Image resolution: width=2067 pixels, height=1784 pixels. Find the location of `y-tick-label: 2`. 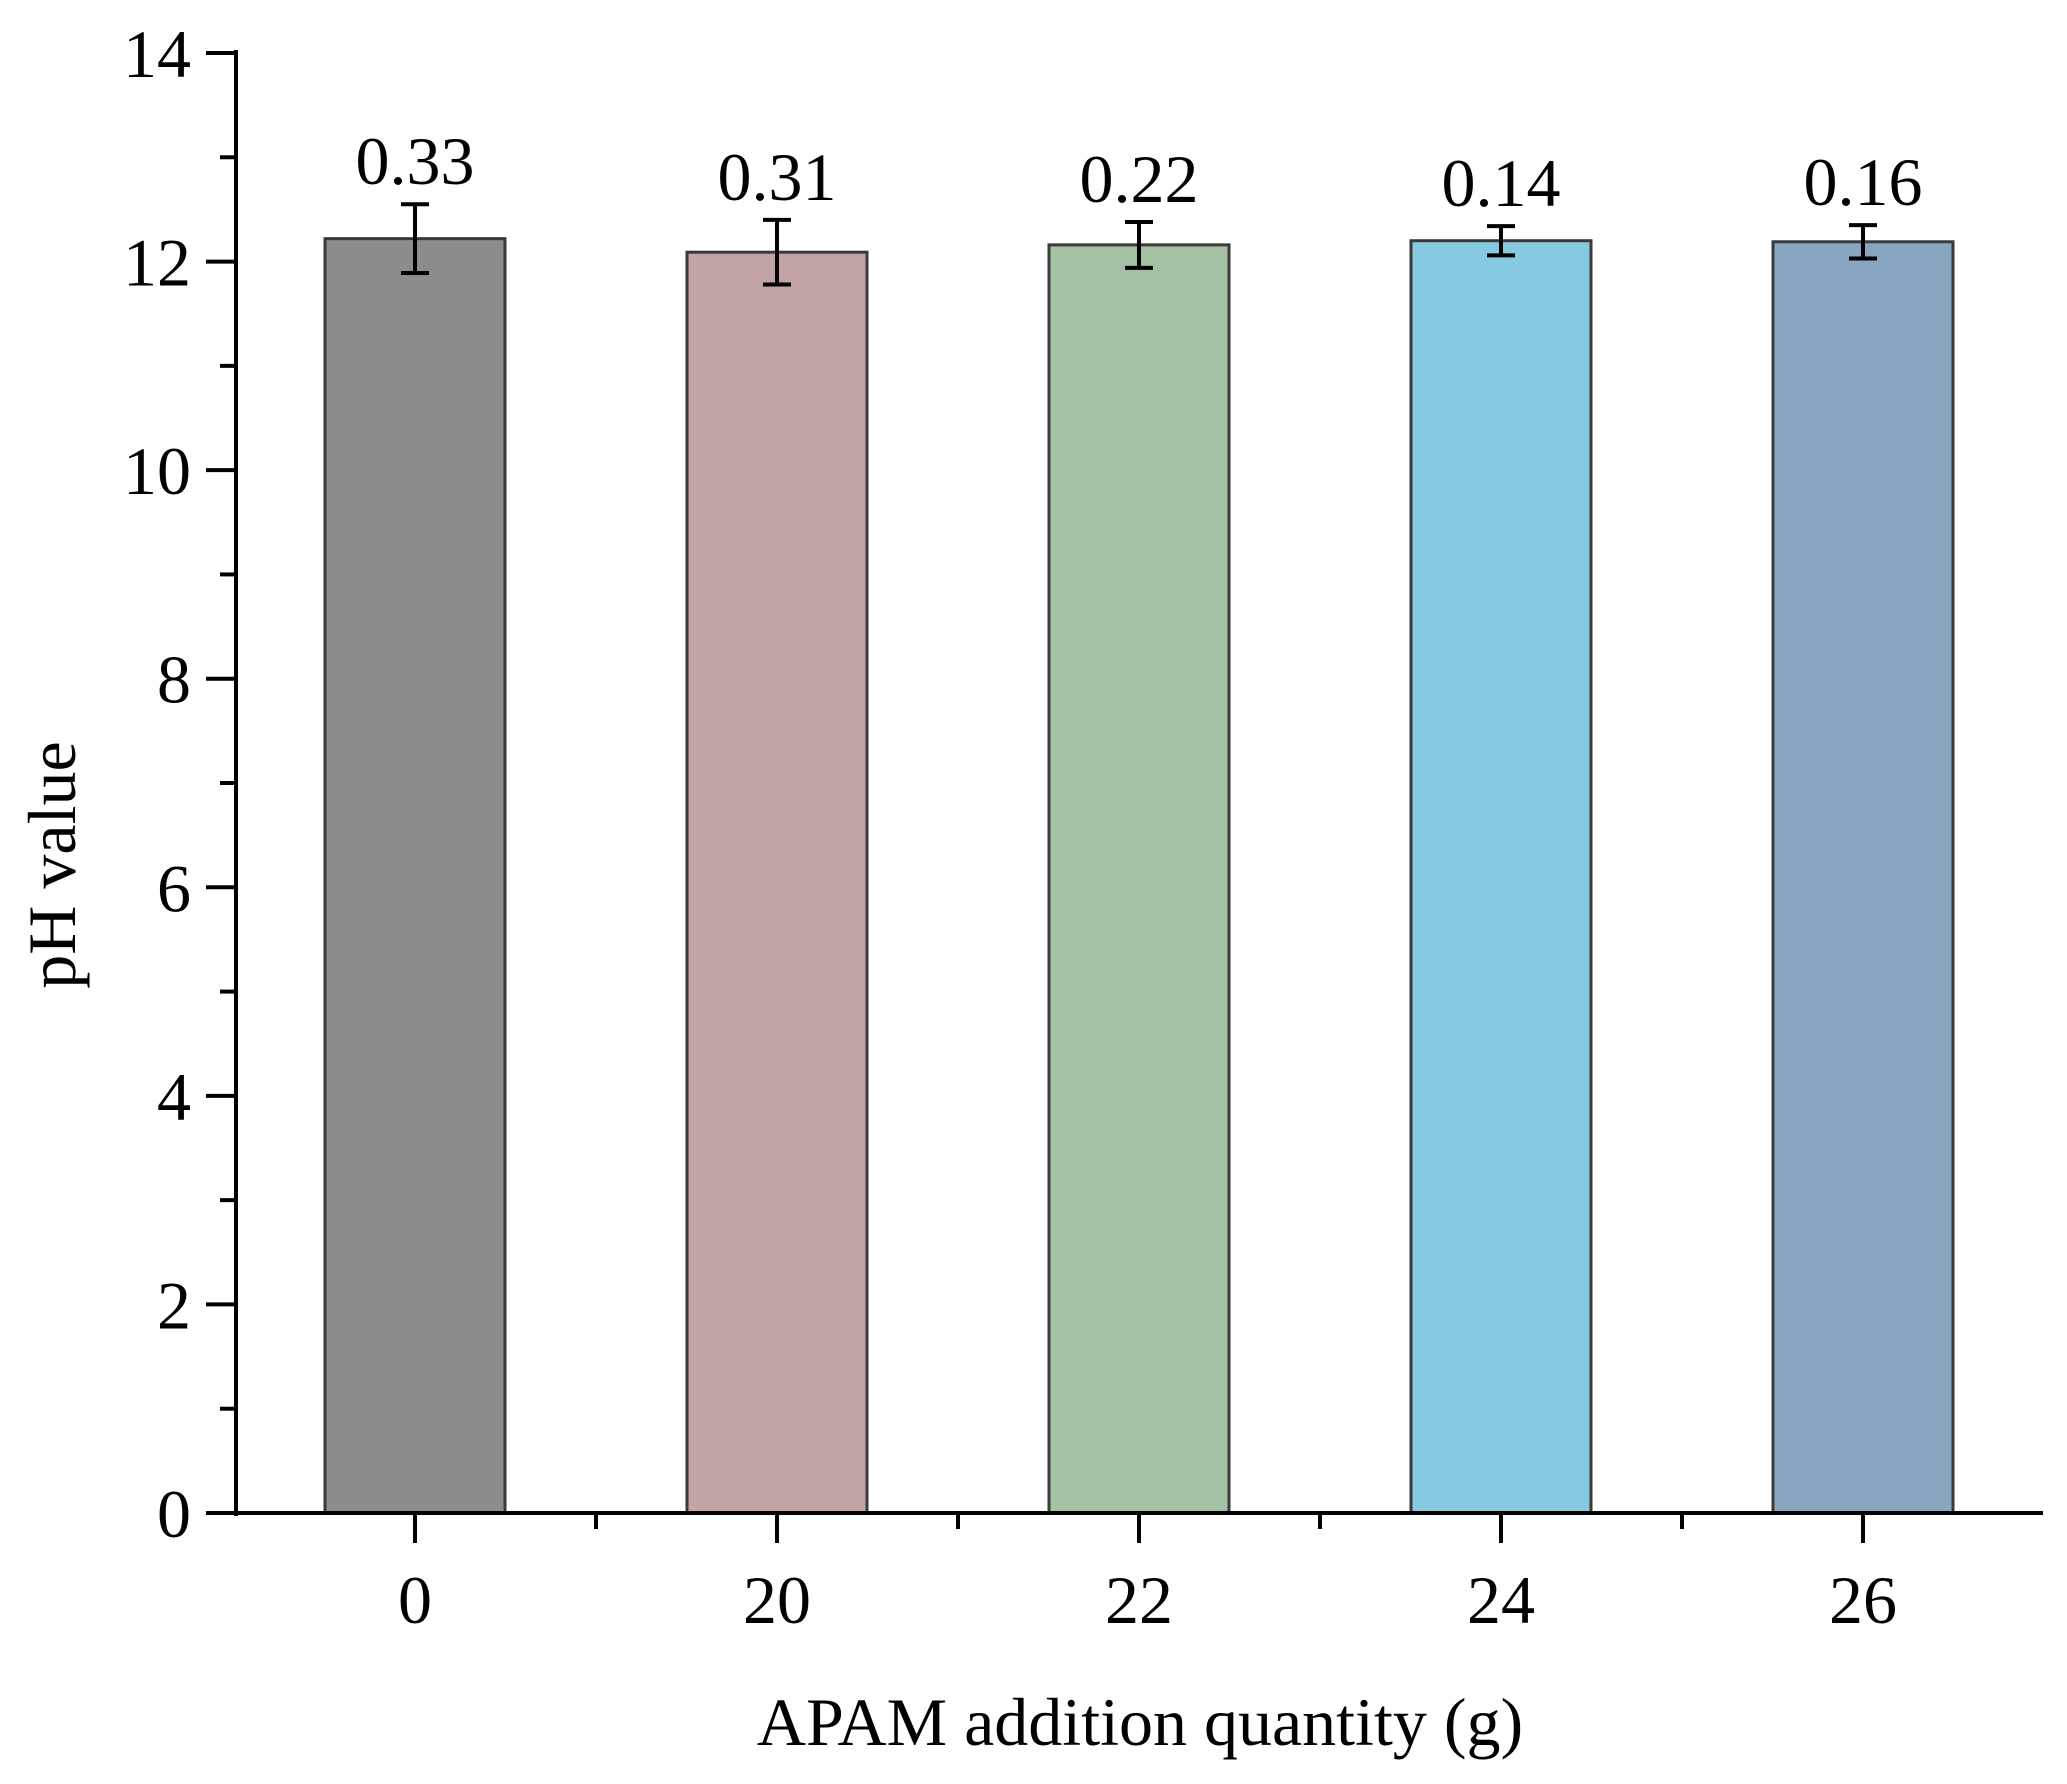

y-tick-label: 2 is located at coordinates (174, 1305).